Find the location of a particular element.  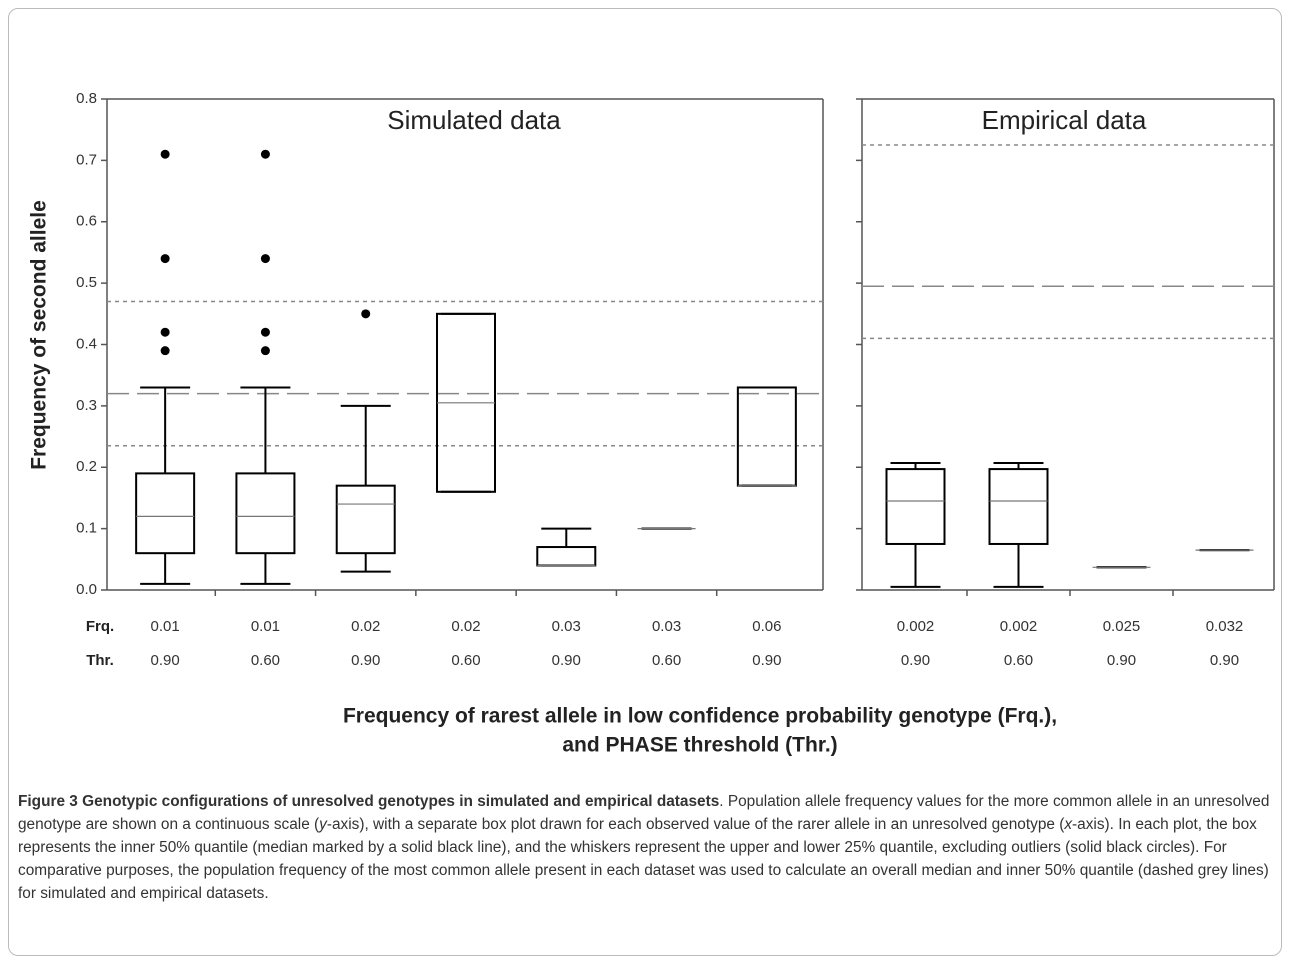

row-label: Thr. is located at coordinates (100, 660).